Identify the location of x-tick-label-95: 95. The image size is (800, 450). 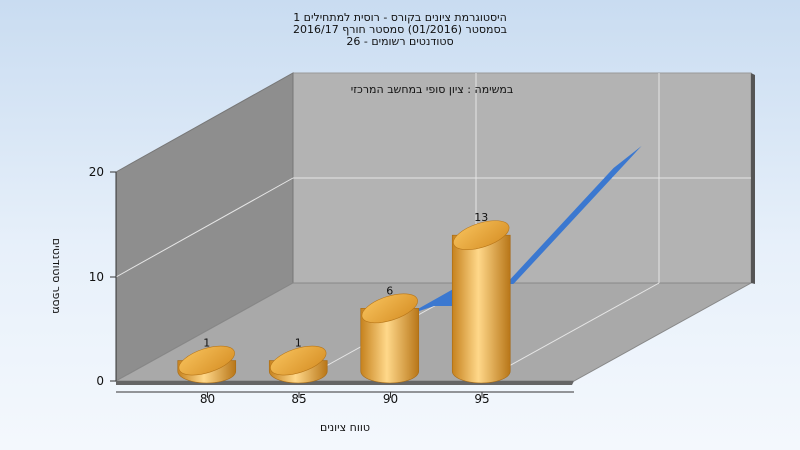
(481, 399).